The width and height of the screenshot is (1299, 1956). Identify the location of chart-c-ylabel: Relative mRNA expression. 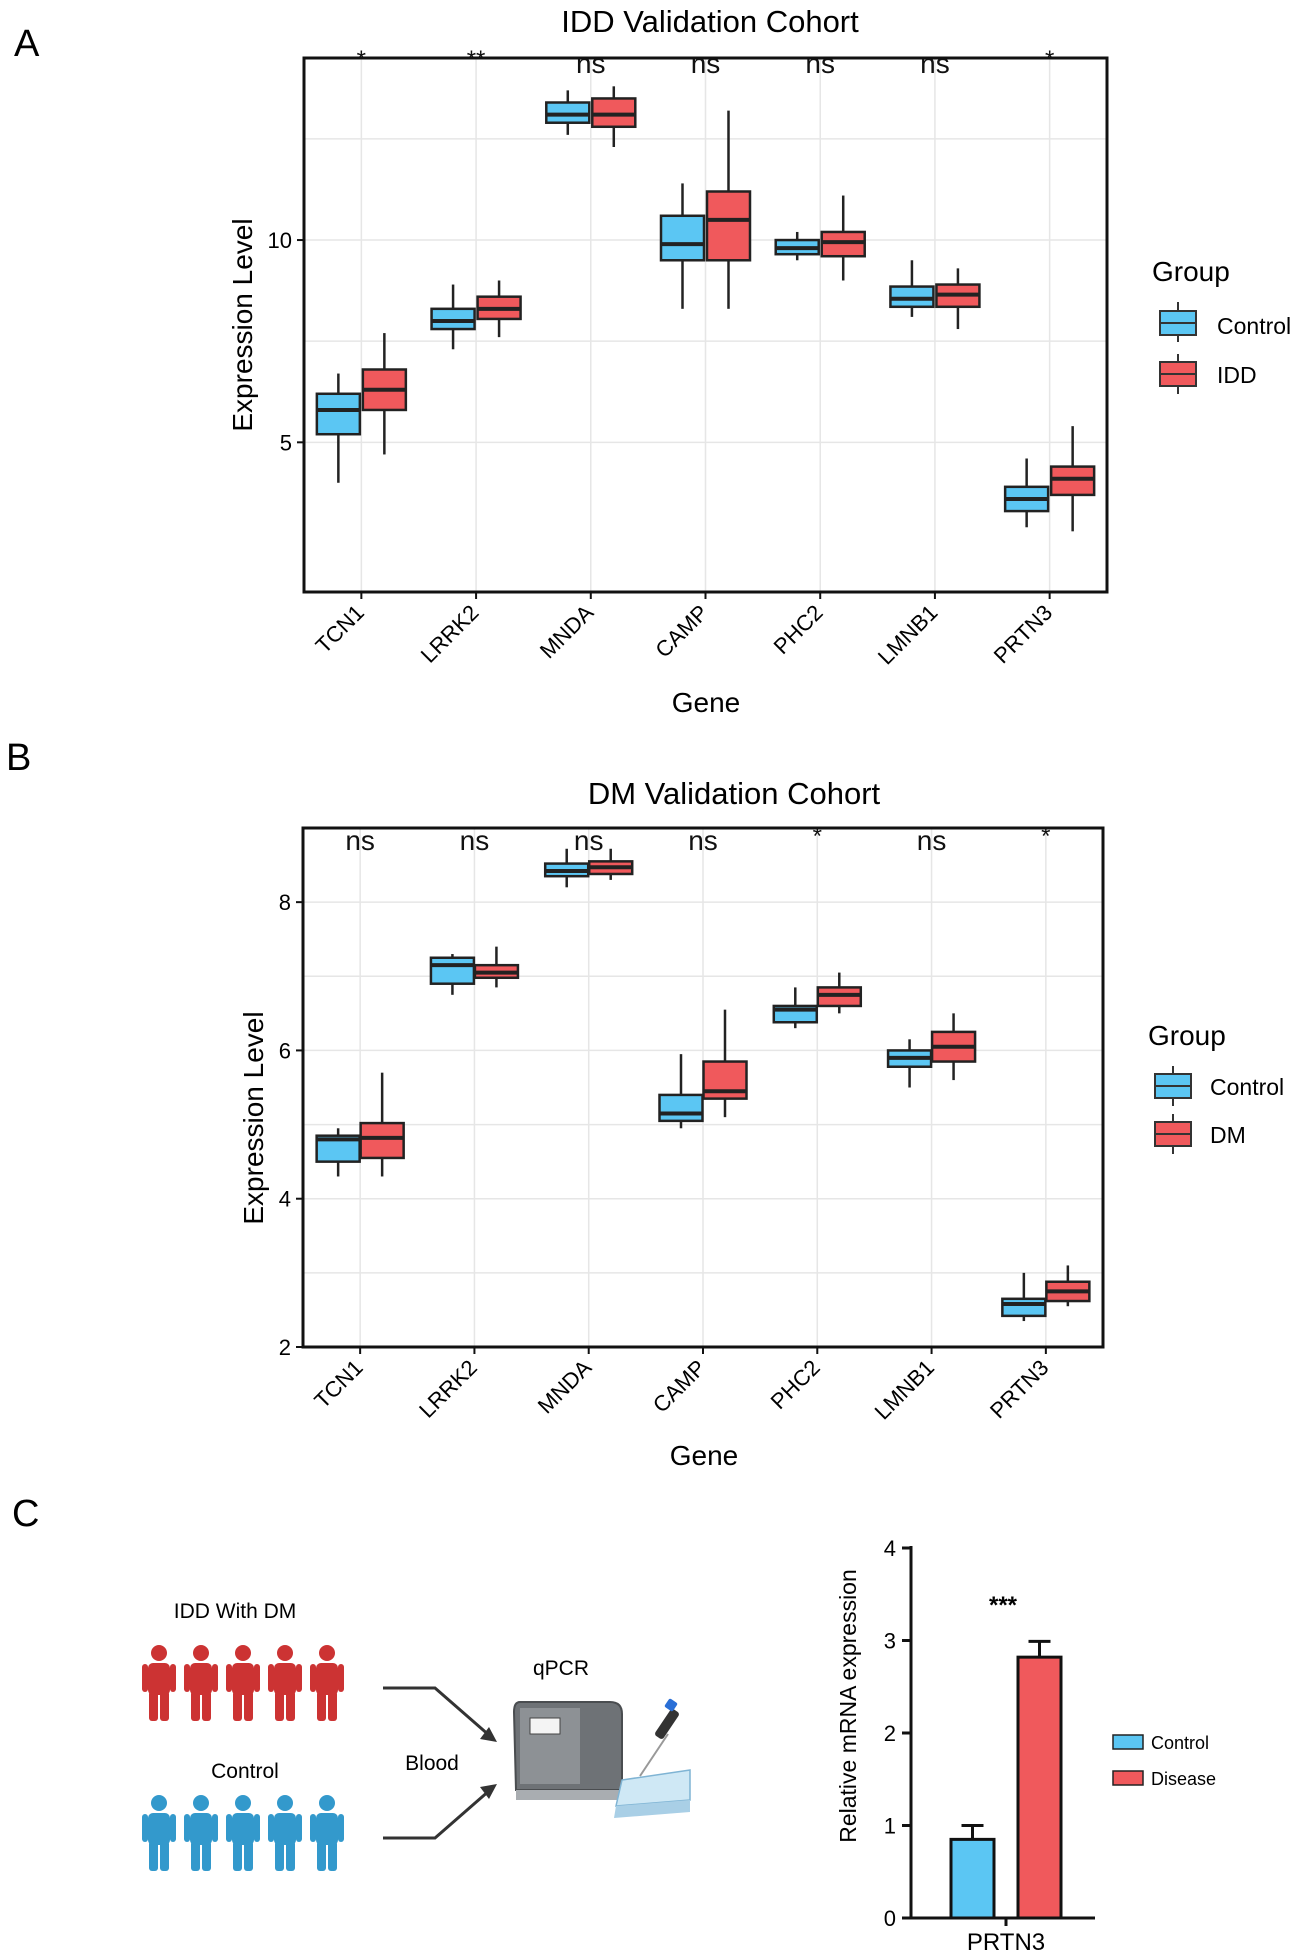
(848, 1706).